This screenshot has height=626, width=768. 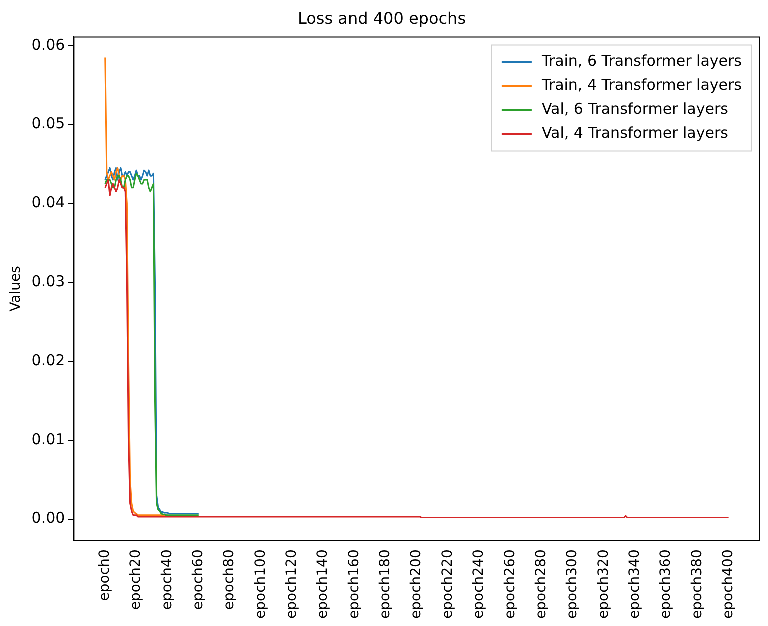 What do you see at coordinates (641, 61) in the screenshot?
I see `legend-label: Train, 6 Transformer layers` at bounding box center [641, 61].